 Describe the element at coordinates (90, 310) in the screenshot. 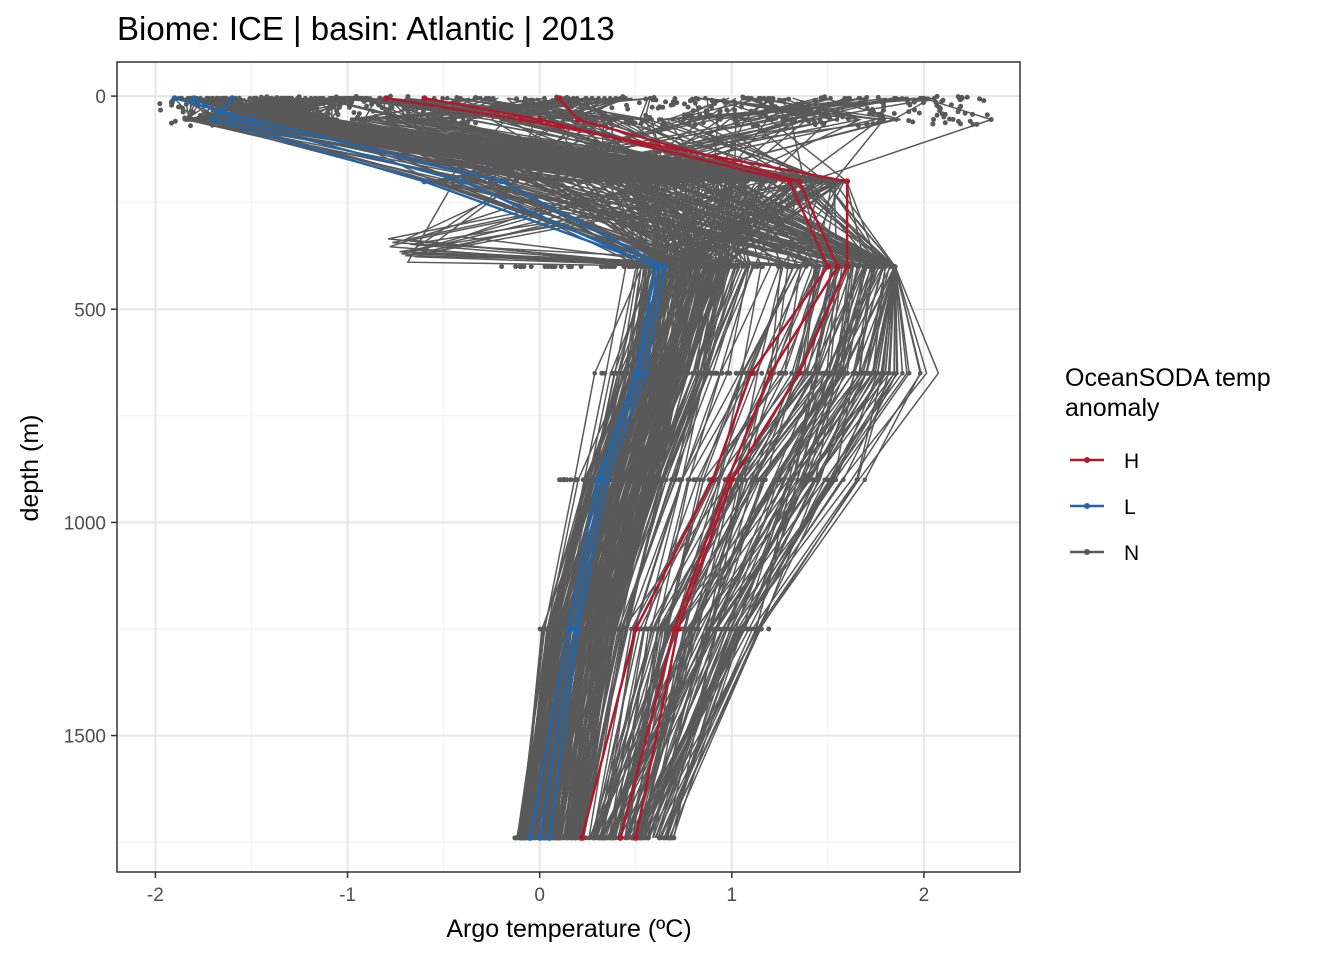

I see `y-tick-label: 500` at that location.